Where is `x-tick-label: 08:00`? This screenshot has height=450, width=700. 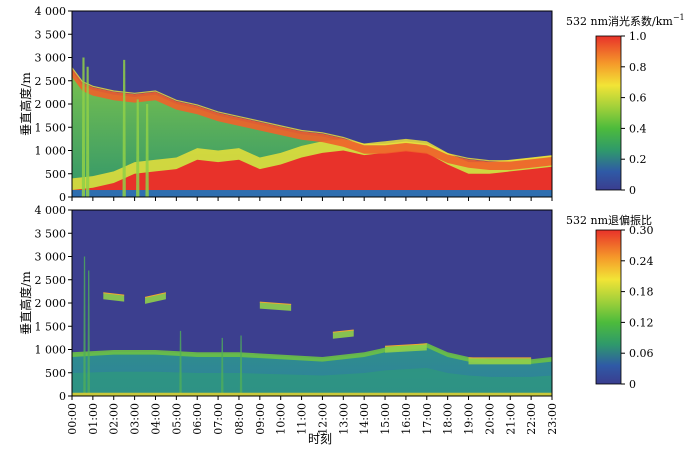 x-tick-label: 08:00 is located at coordinates (239, 419).